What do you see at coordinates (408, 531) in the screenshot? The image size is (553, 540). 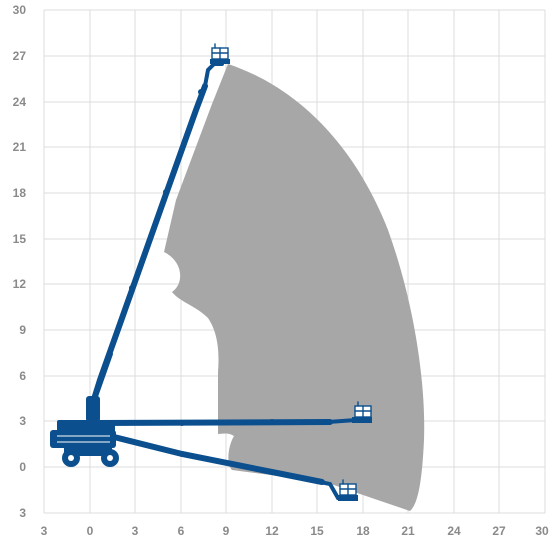 I see `x-tick-label: 21` at bounding box center [408, 531].